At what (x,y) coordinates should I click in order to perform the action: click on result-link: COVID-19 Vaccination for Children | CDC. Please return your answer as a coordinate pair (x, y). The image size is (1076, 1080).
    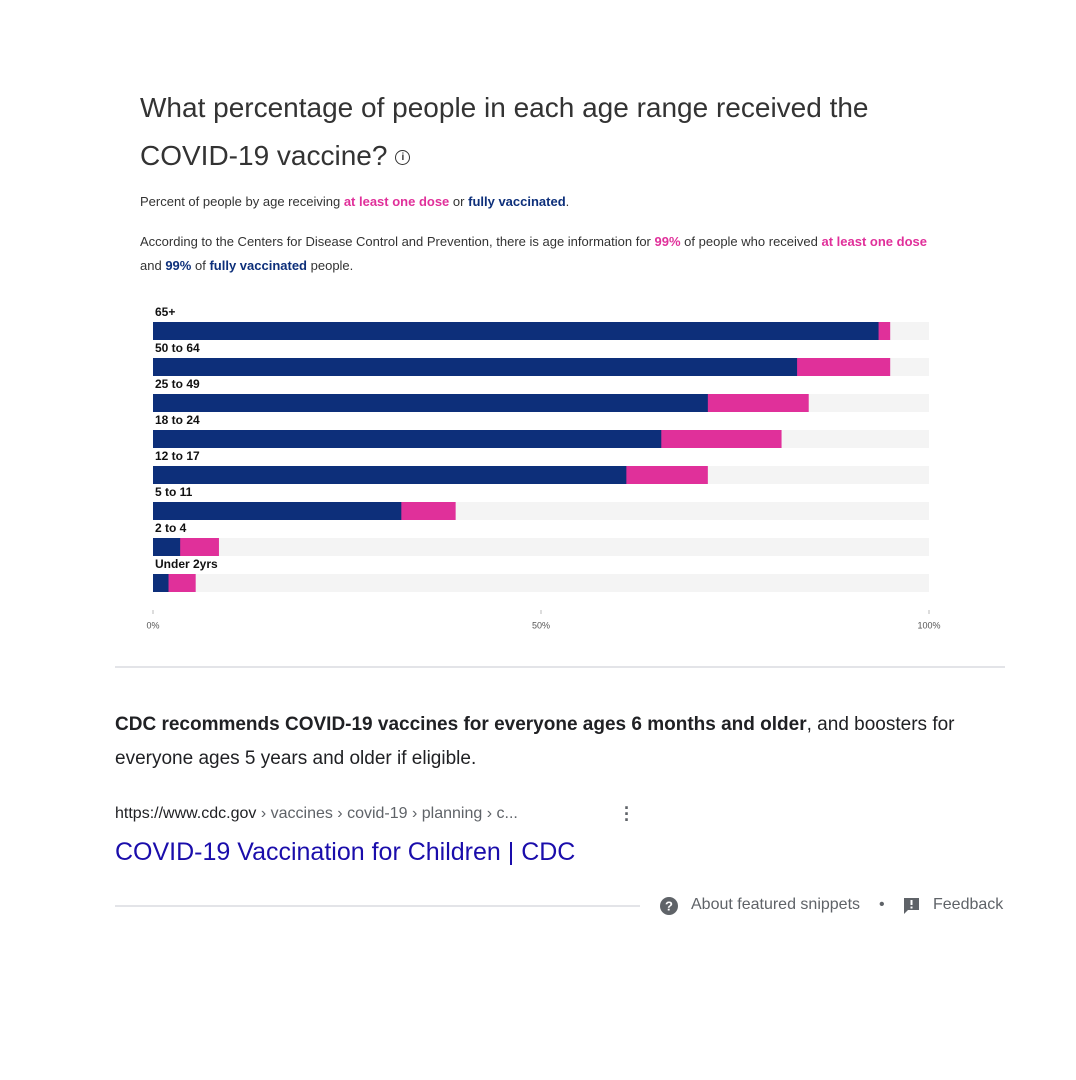
    Looking at the image, I should click on (345, 852).